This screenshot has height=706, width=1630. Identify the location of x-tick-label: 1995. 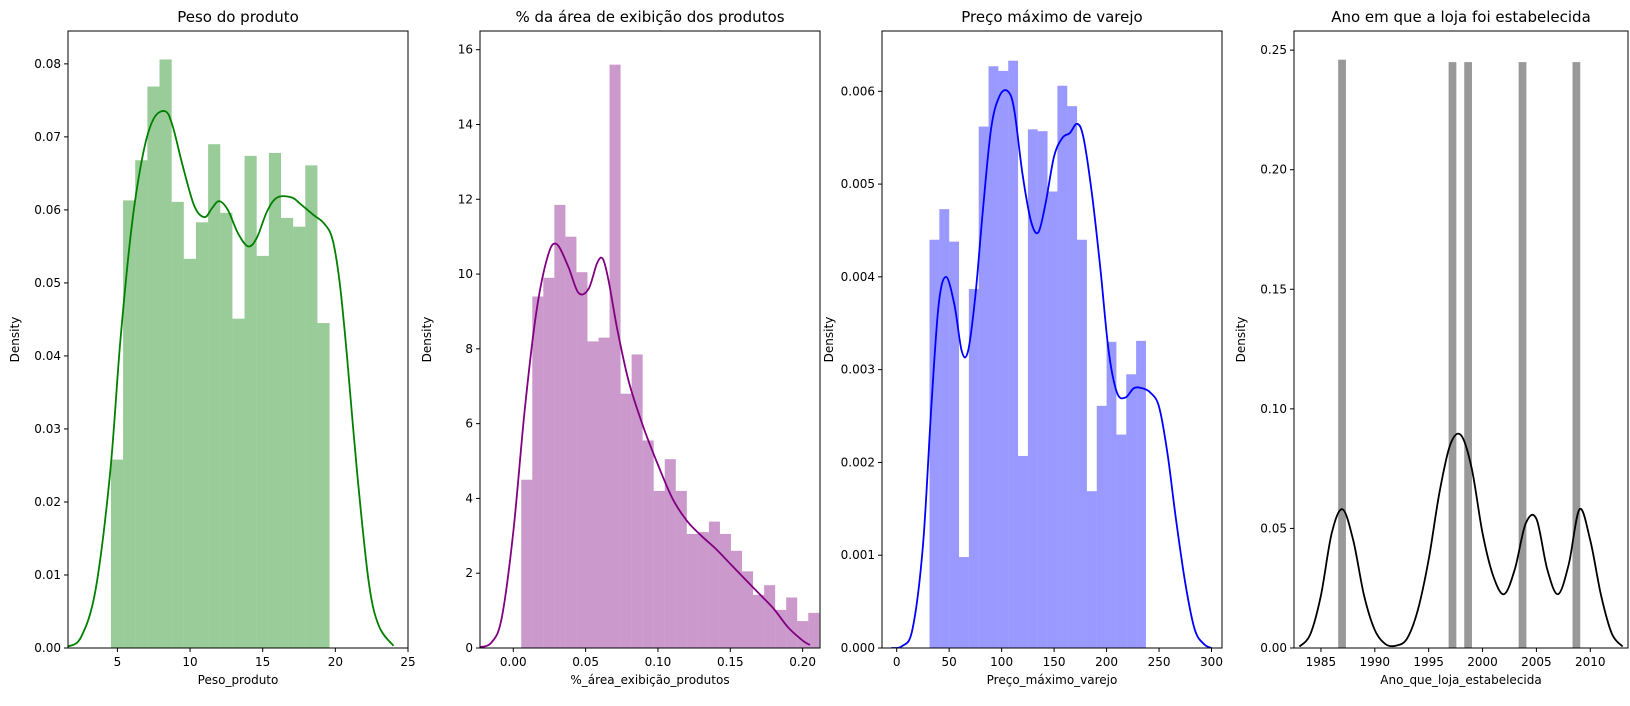
(1428, 662).